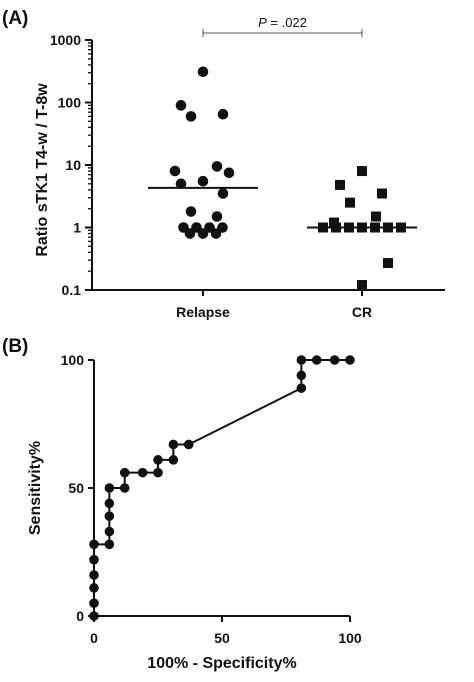  I want to click on p-value-annotation: P = .022, so click(282, 22).